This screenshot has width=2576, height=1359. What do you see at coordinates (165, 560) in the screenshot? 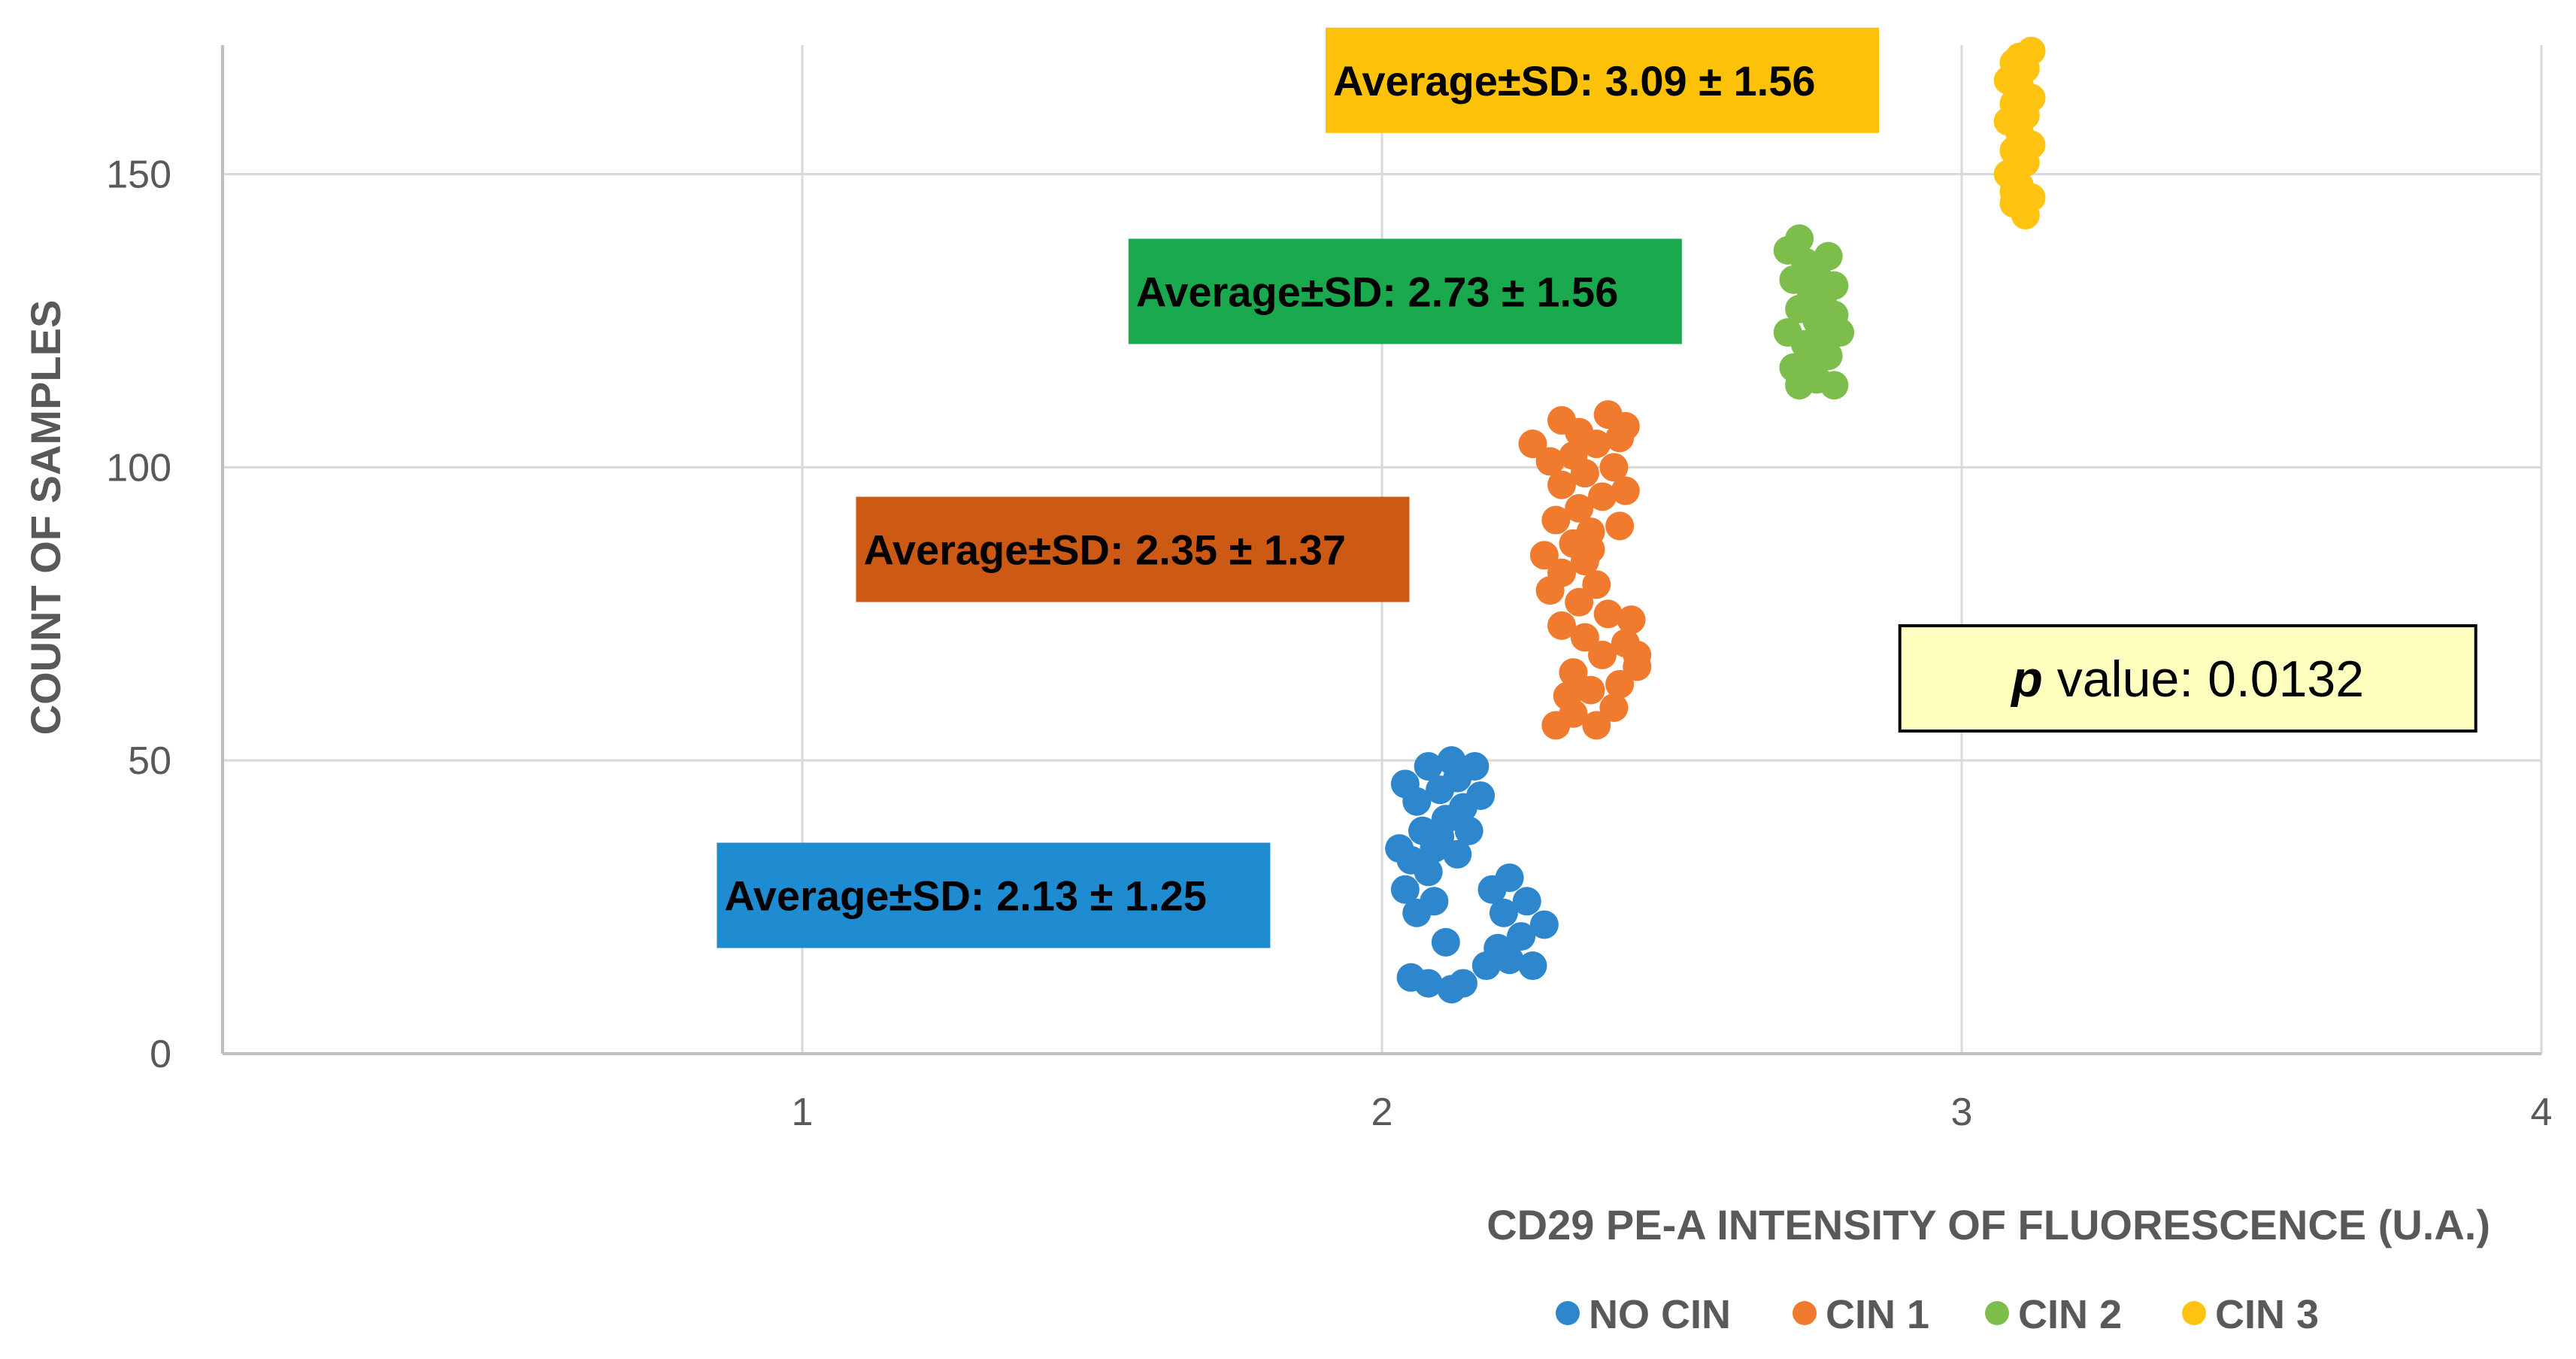
I see `y-axis: 0 50 100 150` at bounding box center [165, 560].